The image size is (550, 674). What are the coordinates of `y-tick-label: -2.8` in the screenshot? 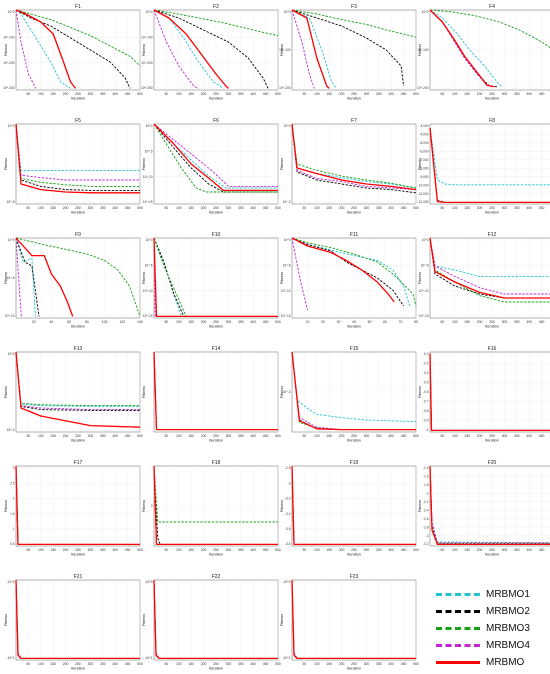 It's located at (288, 468).